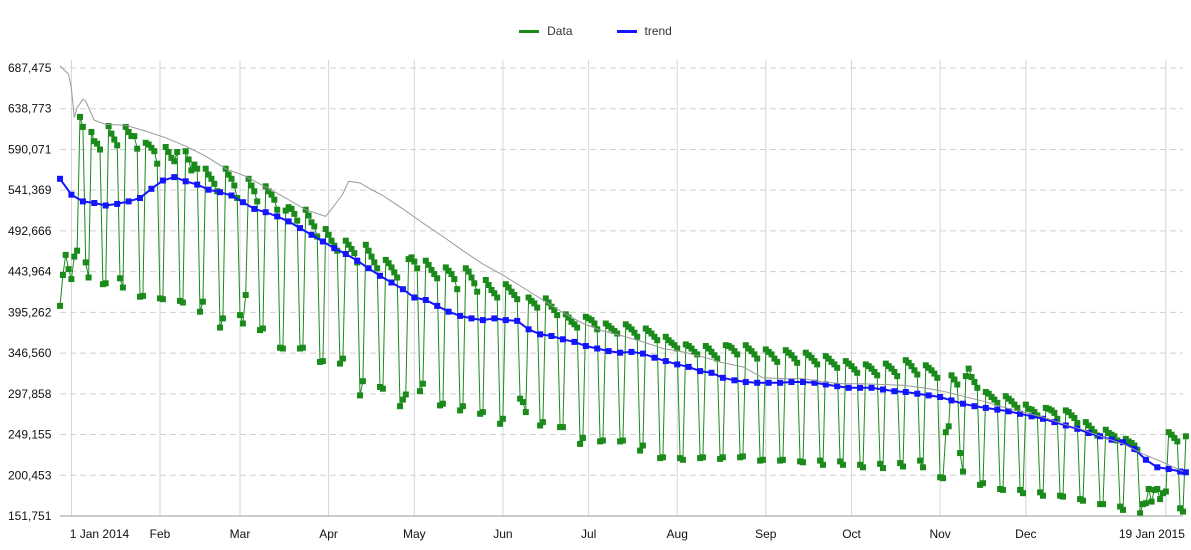 The height and width of the screenshot is (550, 1191). I want to click on legend-item-data: Data, so click(546, 31).